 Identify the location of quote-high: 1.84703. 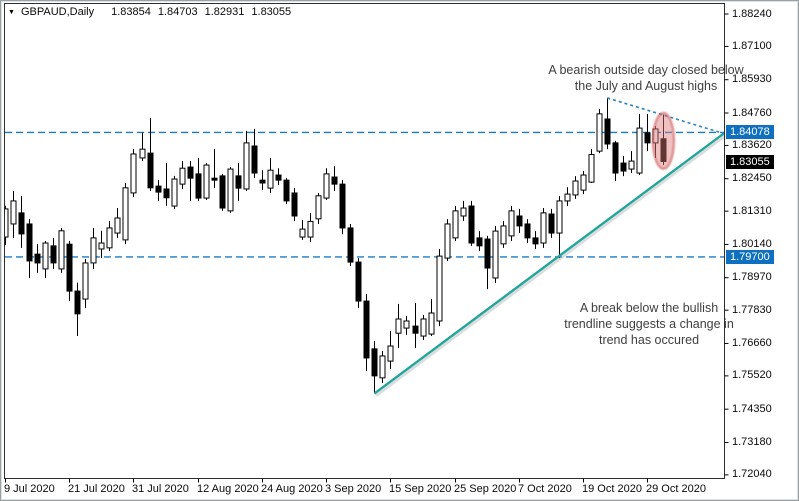
(177, 12).